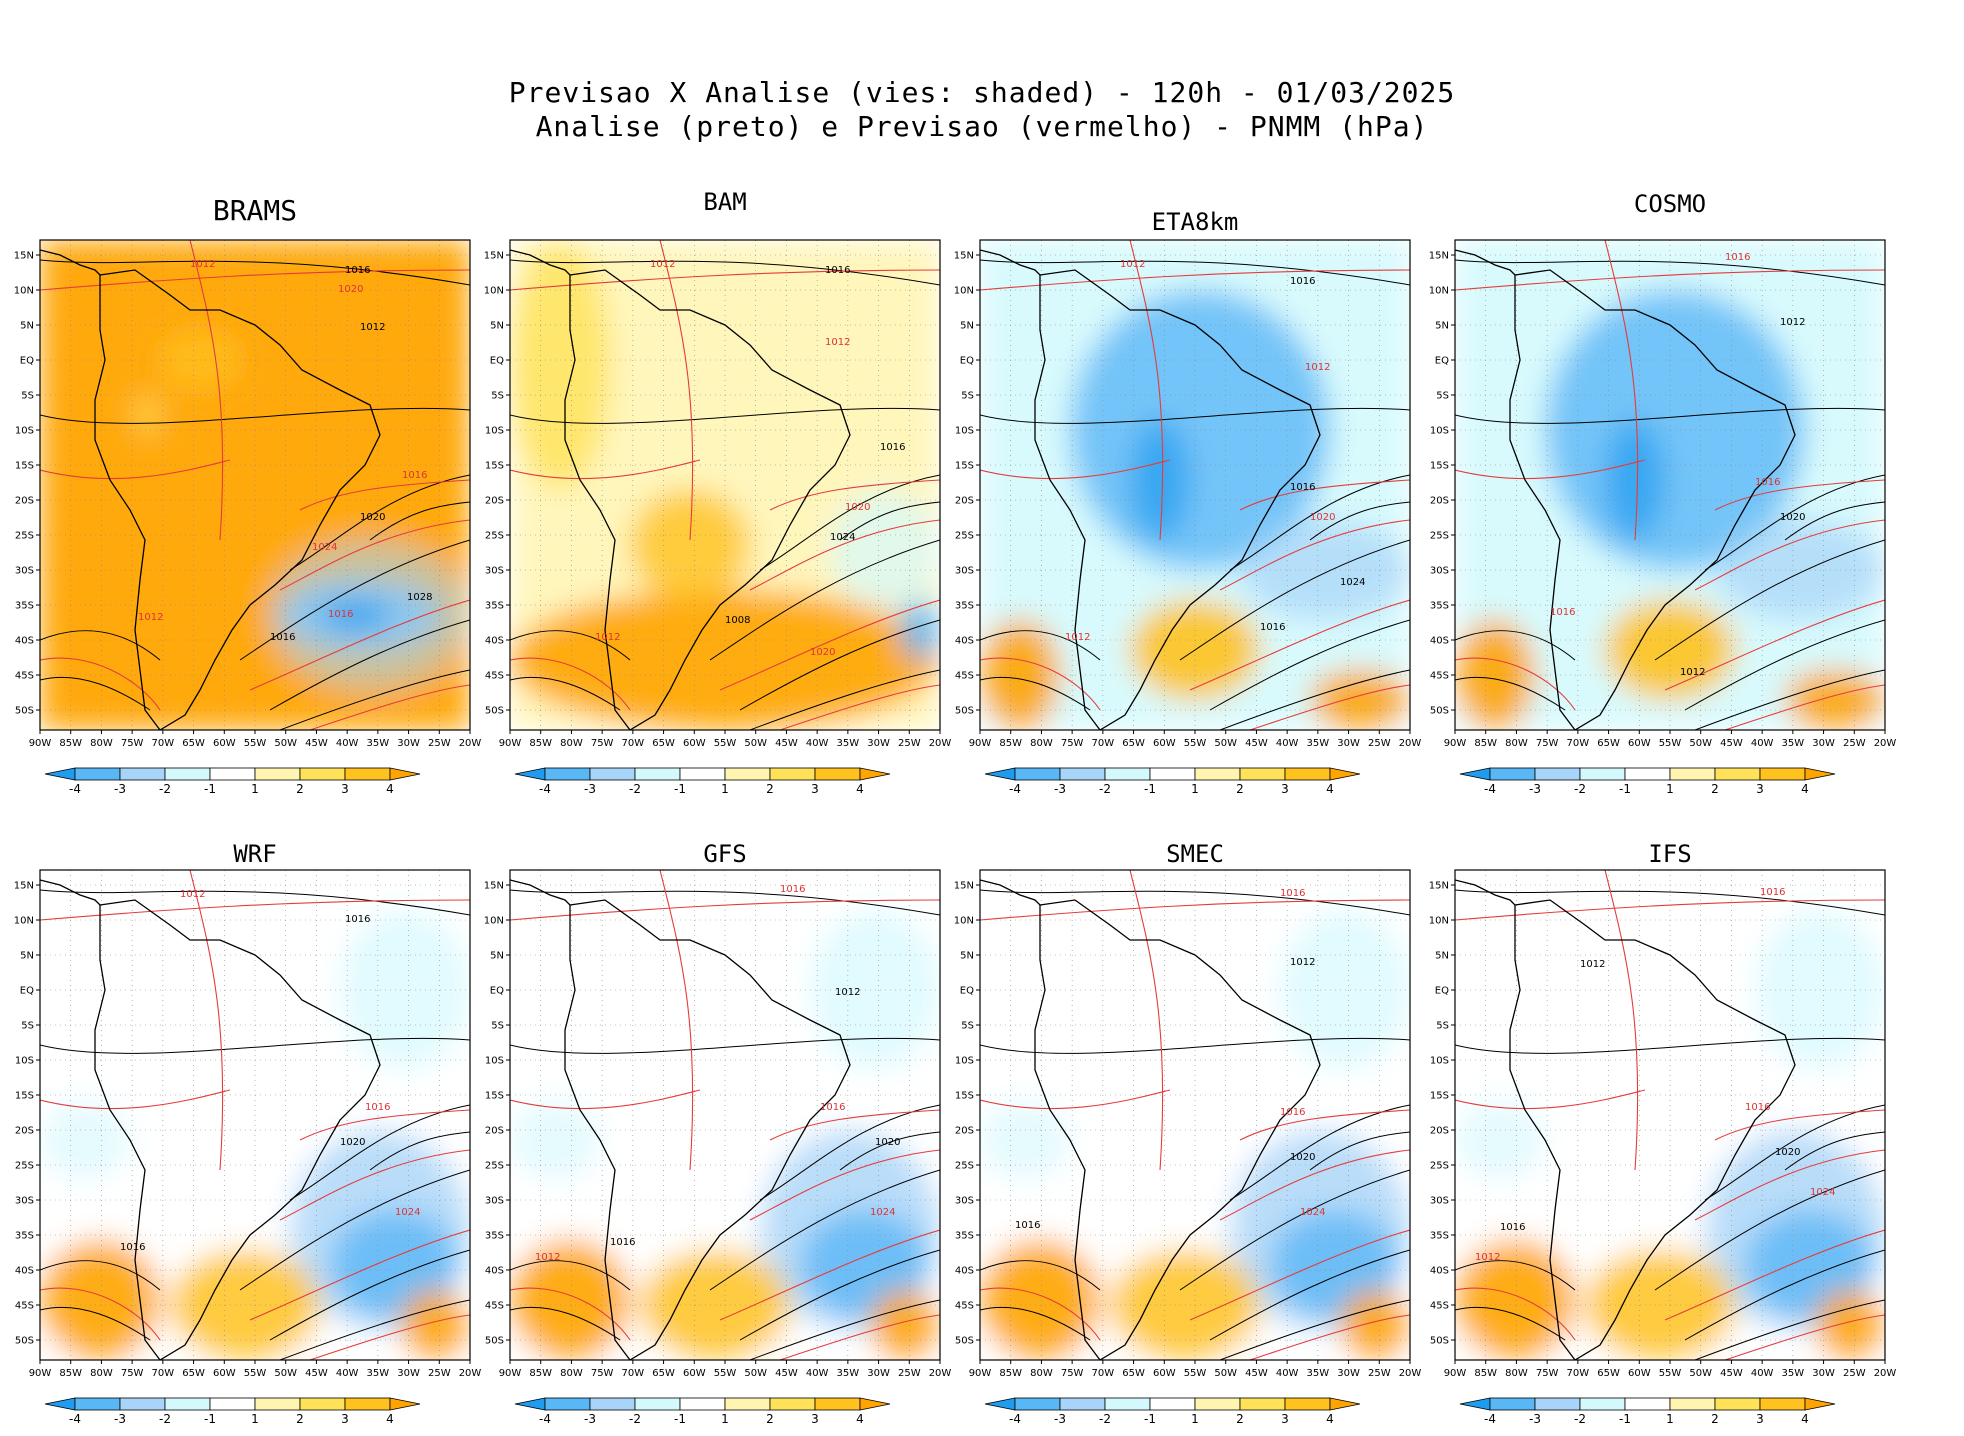 The height and width of the screenshot is (1436, 1964). What do you see at coordinates (964, 536) in the screenshot?
I see `lat-tick-label: 25S` at bounding box center [964, 536].